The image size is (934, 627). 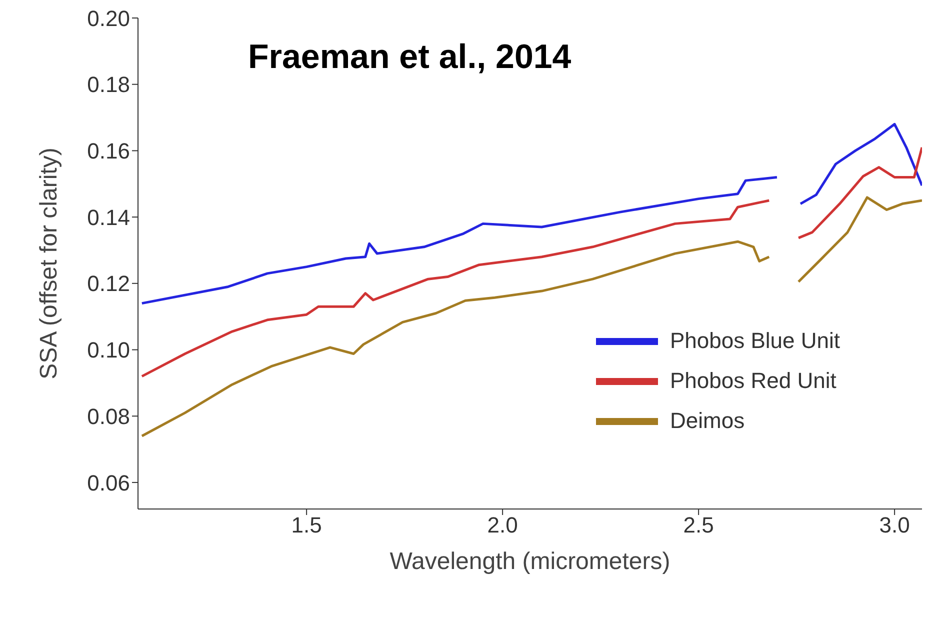 I want to click on x-axis-title: Wavelength (micrometers), so click(x=530, y=561).